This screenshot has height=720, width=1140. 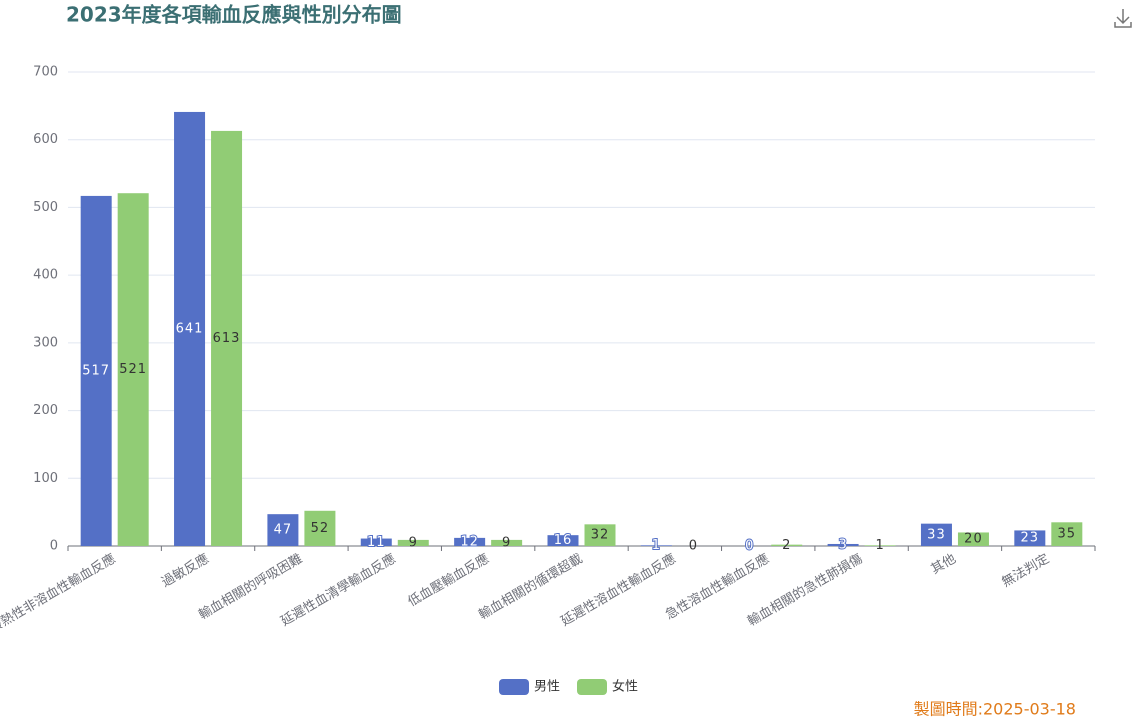 What do you see at coordinates (45, 410) in the screenshot?
I see `y-tick-label: 200` at bounding box center [45, 410].